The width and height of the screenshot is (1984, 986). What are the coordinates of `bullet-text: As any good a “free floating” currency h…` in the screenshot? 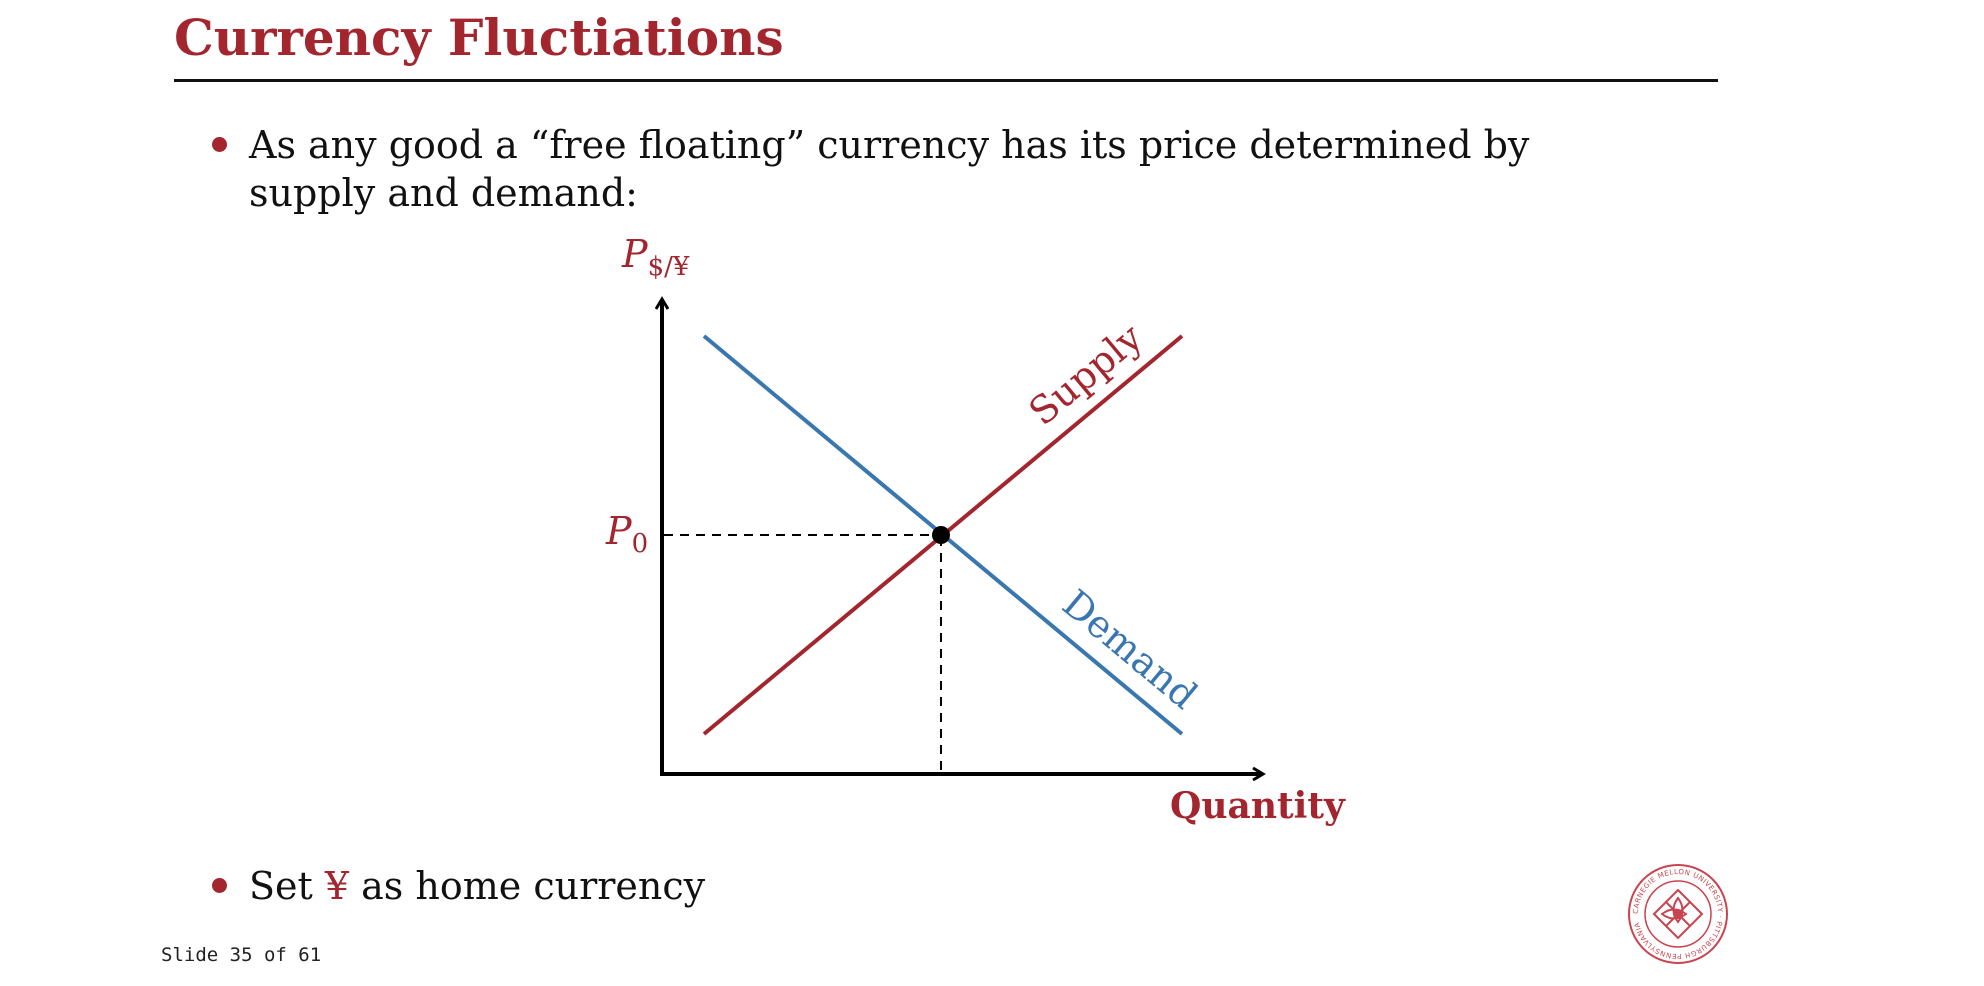 It's located at (889, 169).